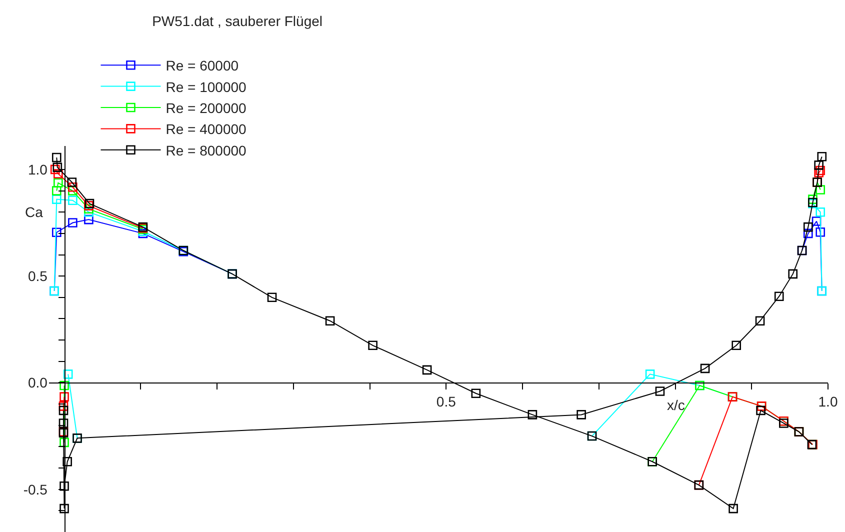 This screenshot has height=532, width=845. What do you see at coordinates (38, 169) in the screenshot?
I see `y-tick-label: 1.0` at bounding box center [38, 169].